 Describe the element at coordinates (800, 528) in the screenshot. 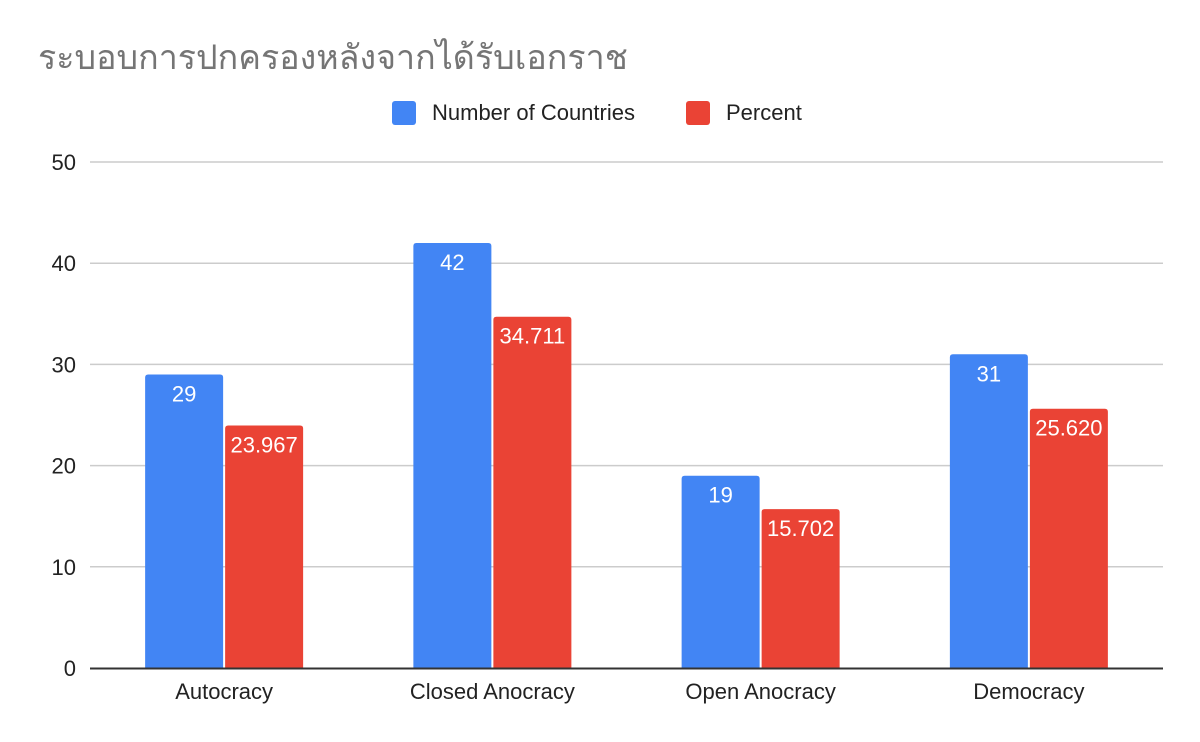

I see `data-label: 15.702` at that location.